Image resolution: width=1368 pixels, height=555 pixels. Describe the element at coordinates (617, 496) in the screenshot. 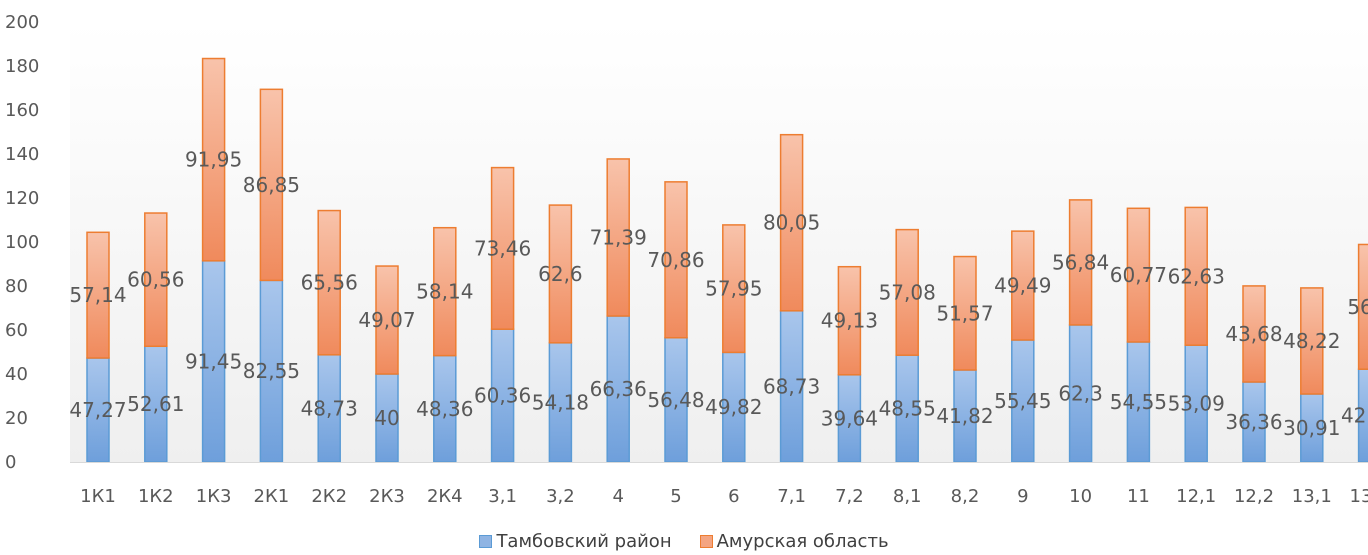

I see `x-tick-label: 4` at that location.